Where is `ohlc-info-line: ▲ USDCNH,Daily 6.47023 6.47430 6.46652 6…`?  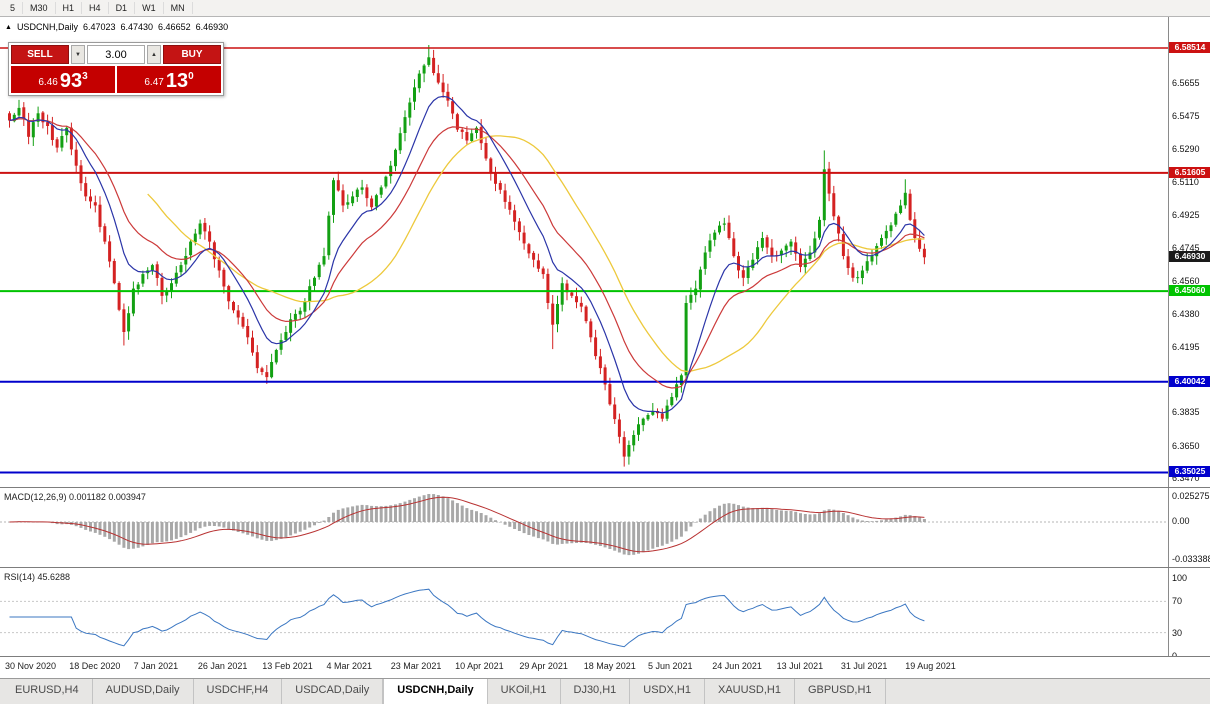 ohlc-info-line: ▲ USDCNH,Daily 6.47023 6.47430 6.46652 6… is located at coordinates (116, 27).